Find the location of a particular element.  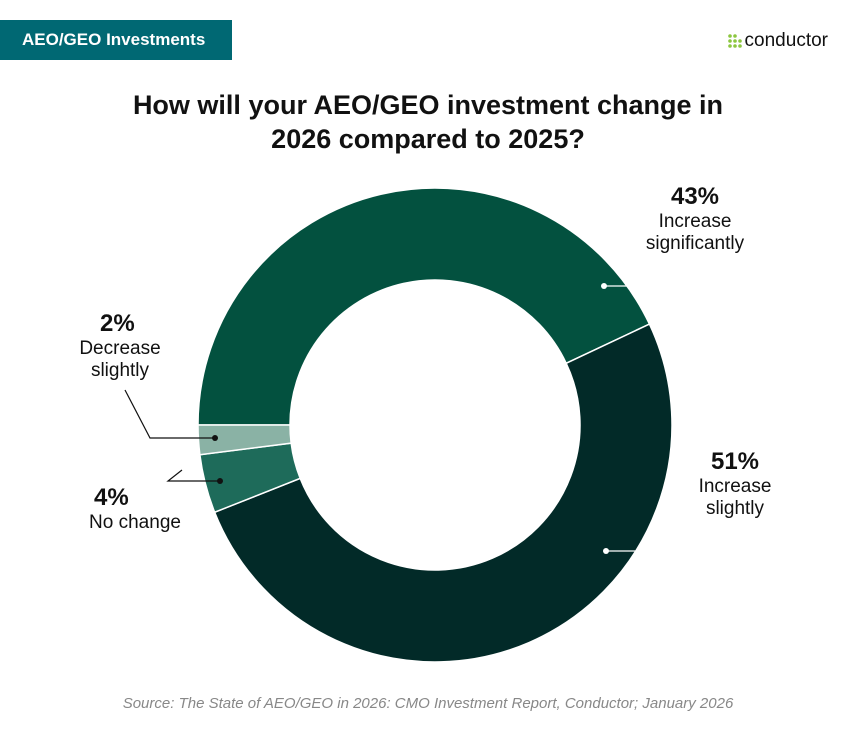

slice-decrease-slightly is located at coordinates (244, 440).